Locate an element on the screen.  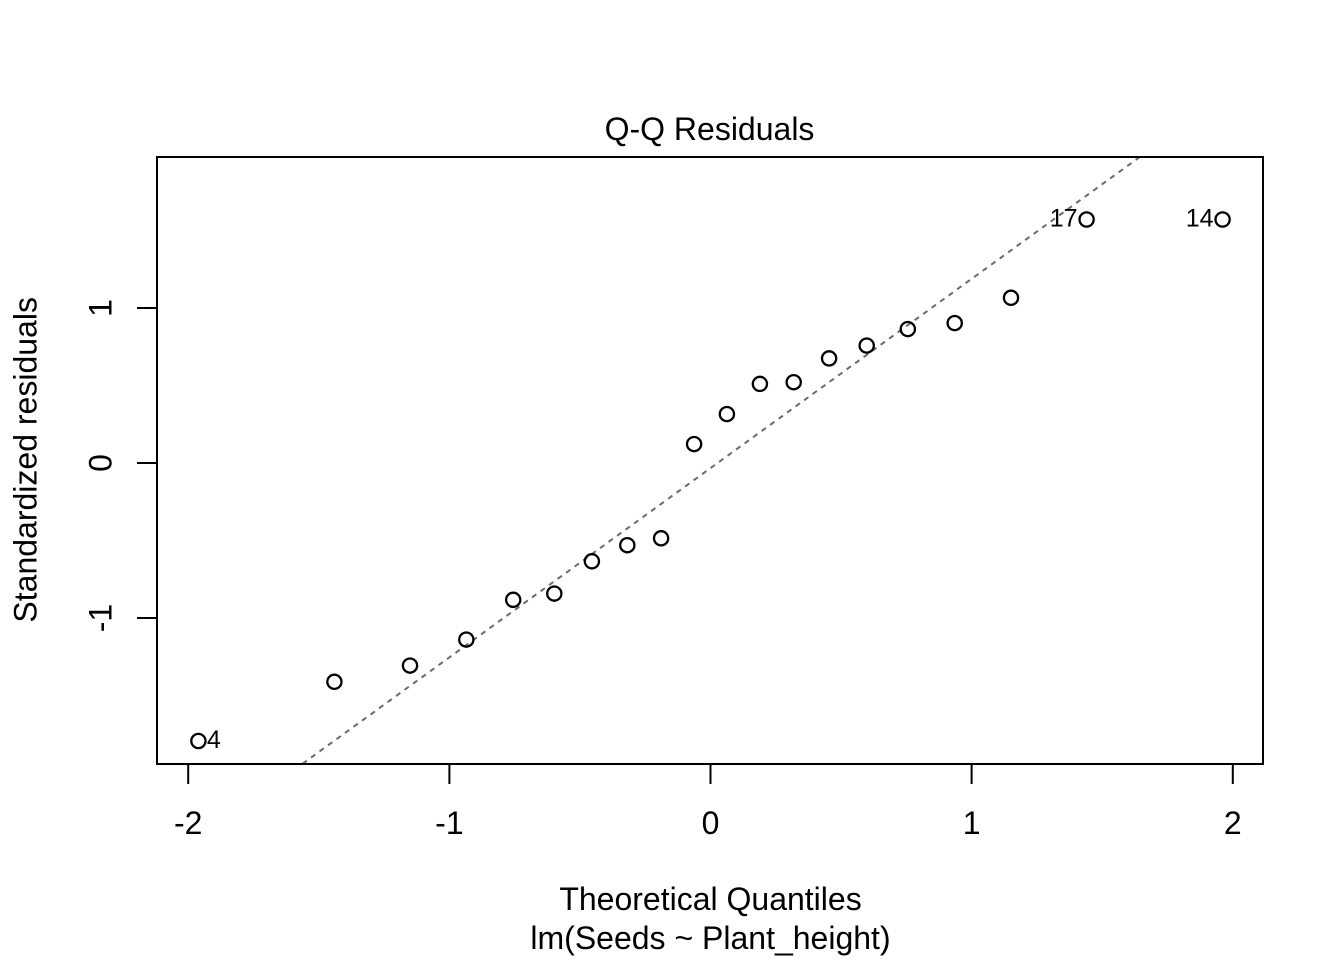
svg-text: 4 is located at coordinates (214, 740).